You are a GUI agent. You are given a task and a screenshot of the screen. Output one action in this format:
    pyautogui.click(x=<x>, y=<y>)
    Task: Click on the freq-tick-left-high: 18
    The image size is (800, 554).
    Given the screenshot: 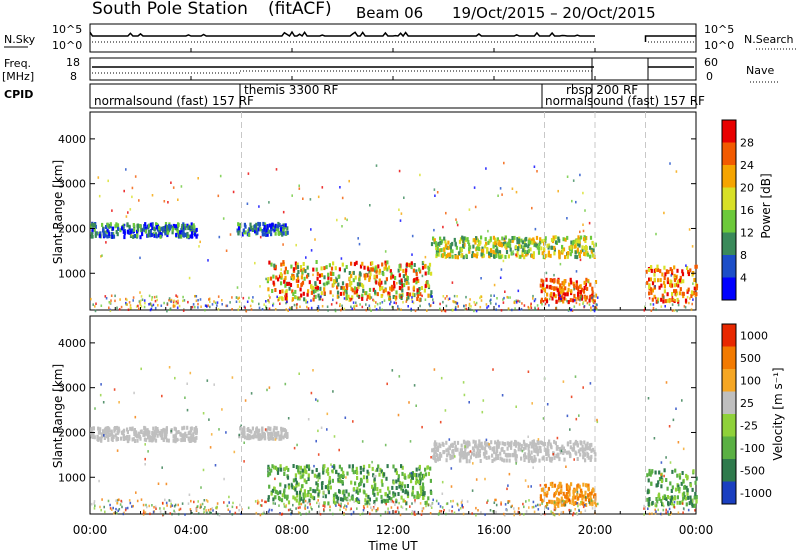 What is the action you would take?
    pyautogui.click(x=73, y=62)
    